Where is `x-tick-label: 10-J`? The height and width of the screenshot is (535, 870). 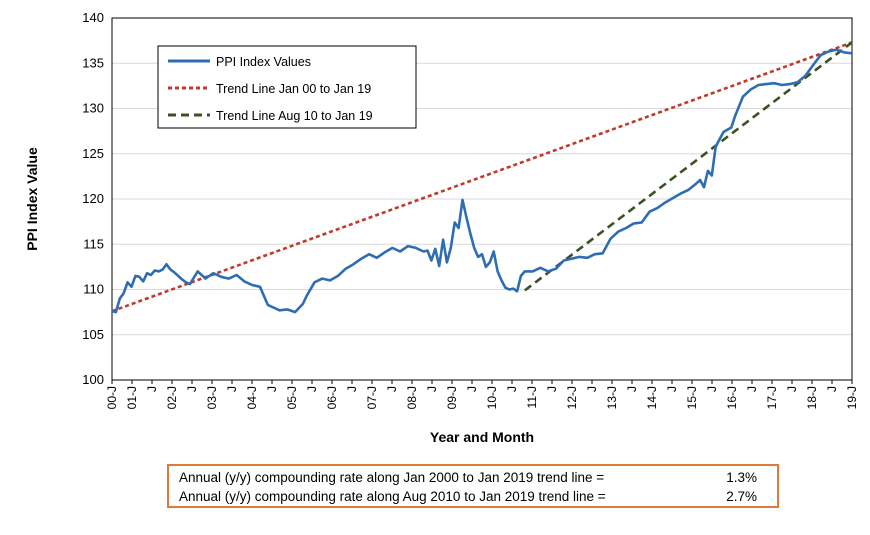
x-tick-label: 10-J is located at coordinates (492, 397).